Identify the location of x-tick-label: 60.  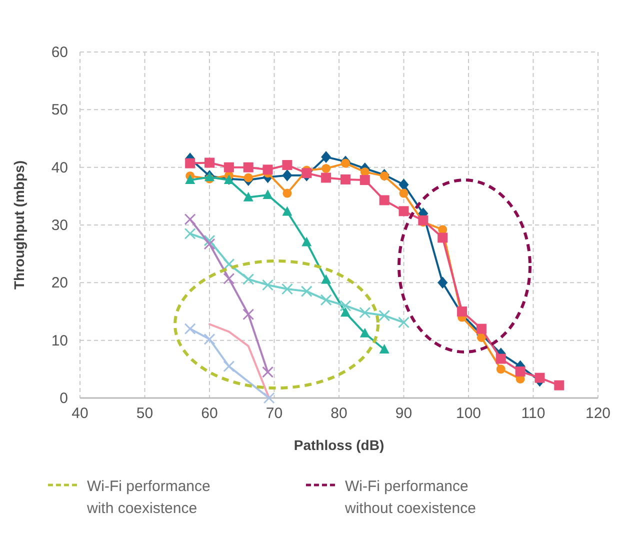
(209, 413).